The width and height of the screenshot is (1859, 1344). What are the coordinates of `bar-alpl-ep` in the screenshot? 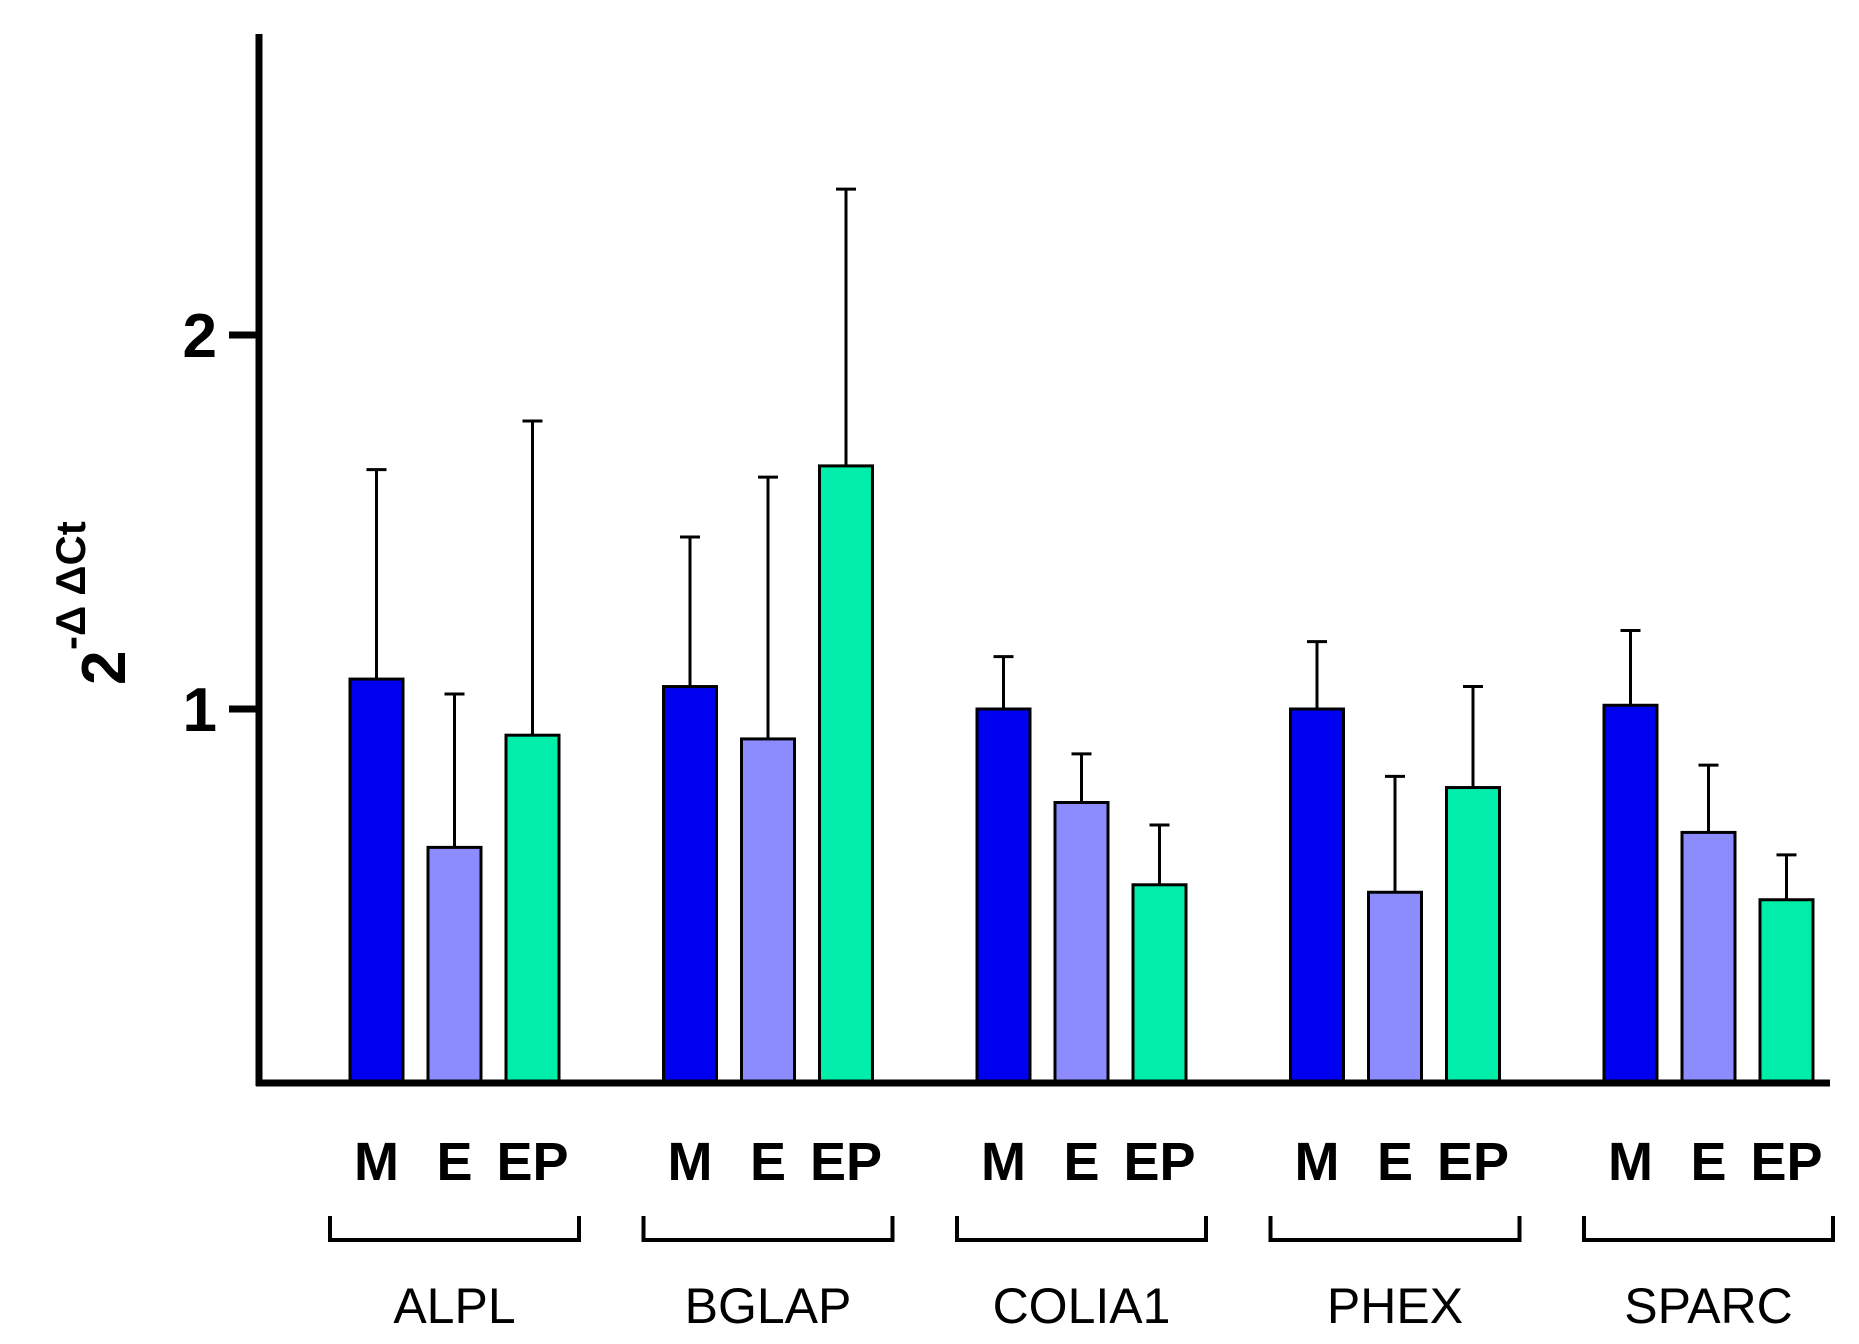 It's located at (532, 909).